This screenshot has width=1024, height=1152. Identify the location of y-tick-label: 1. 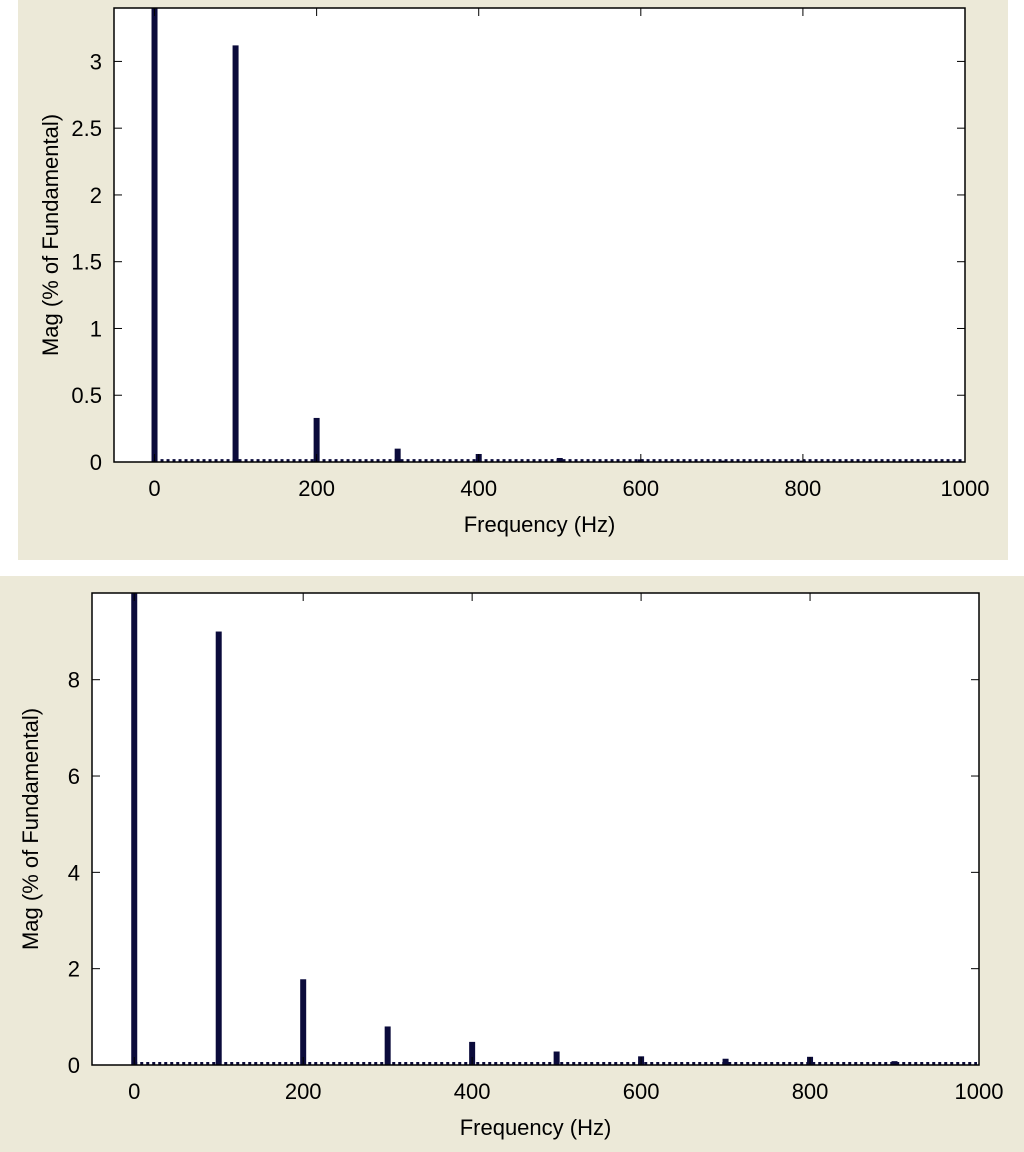
(96, 328).